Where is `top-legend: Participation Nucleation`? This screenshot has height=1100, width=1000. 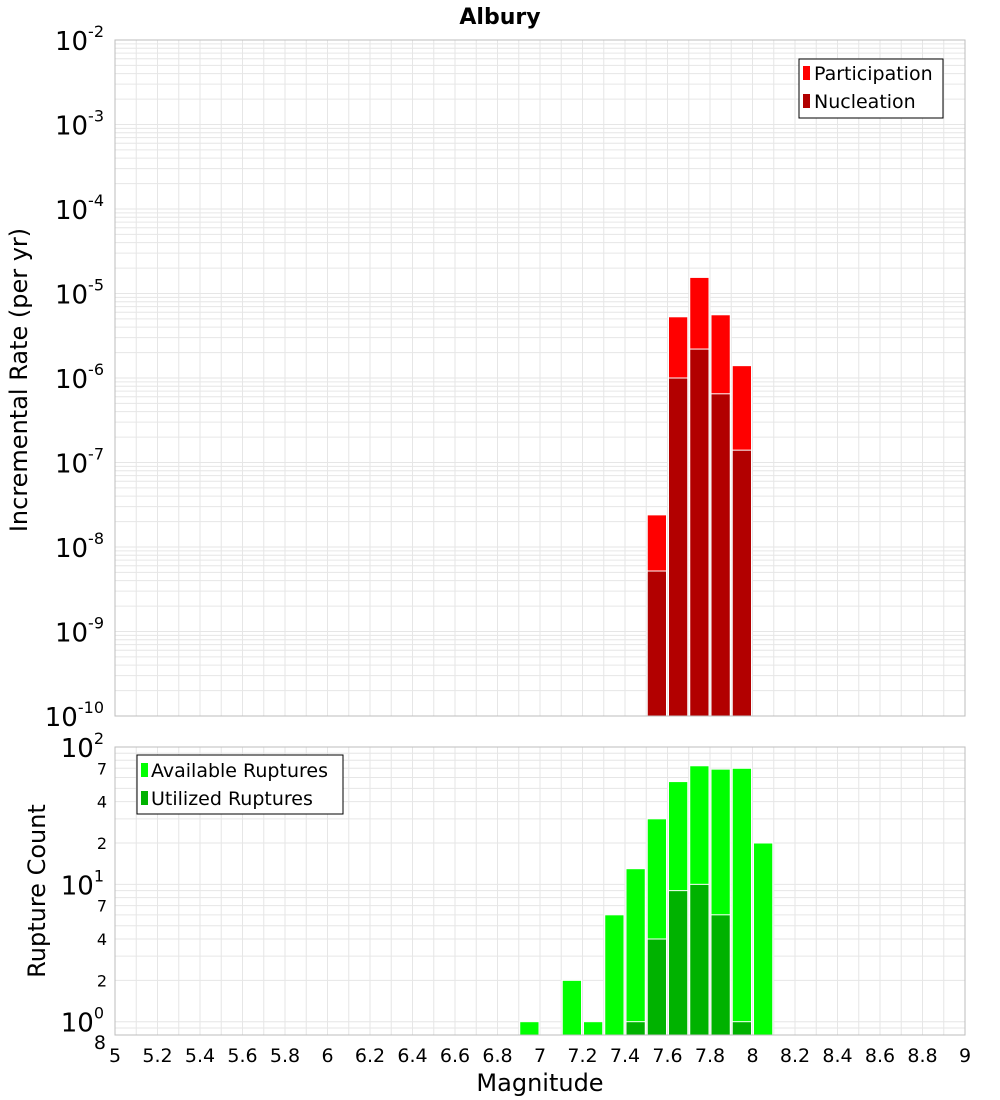
top-legend: Participation Nucleation is located at coordinates (871, 88).